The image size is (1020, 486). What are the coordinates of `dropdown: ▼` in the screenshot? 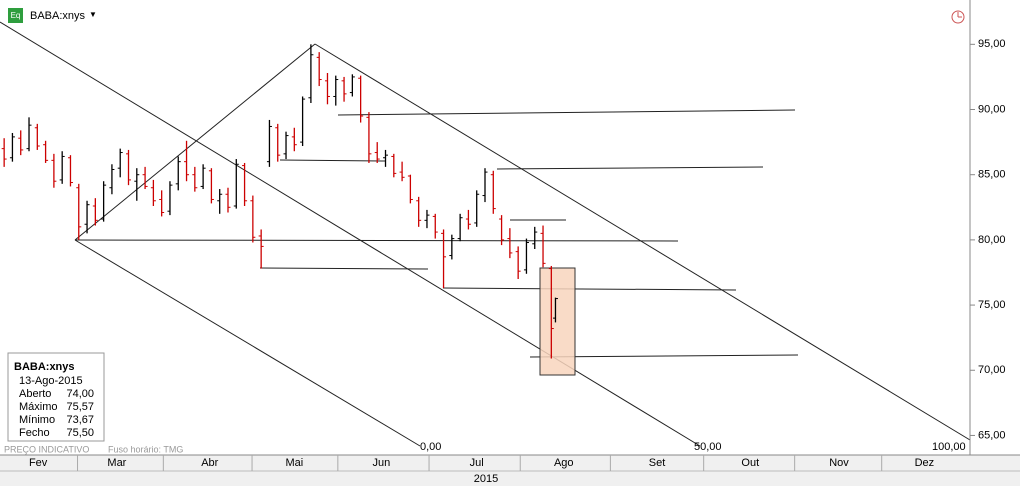 It's located at (93, 14).